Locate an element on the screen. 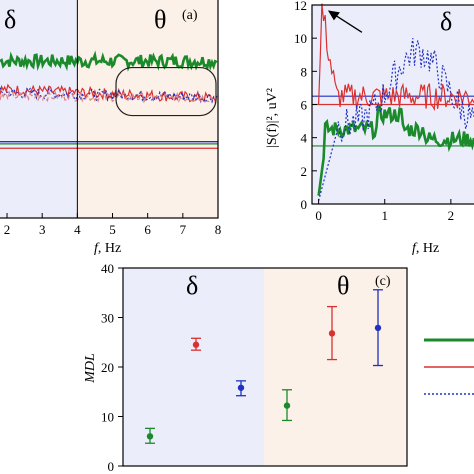  panel-a-xtick-label-6: 8 is located at coordinates (218, 229).